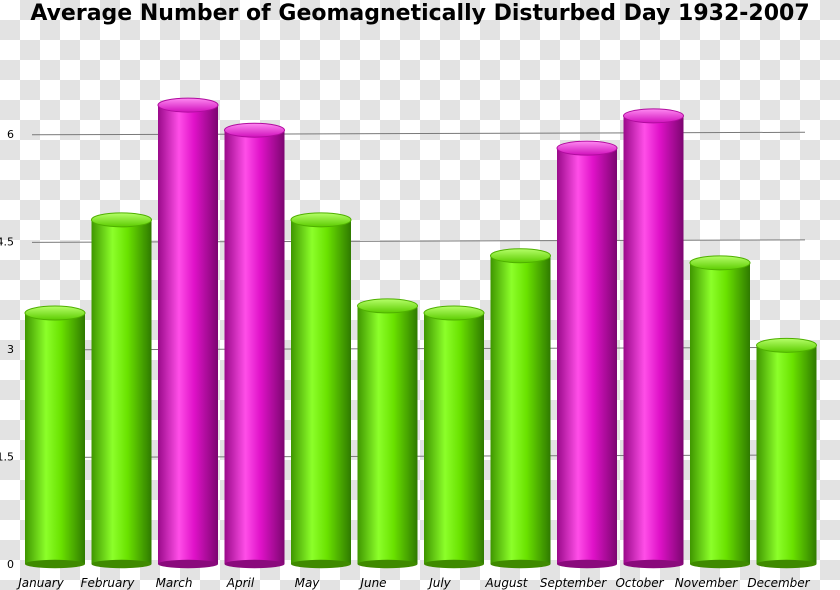  I want to click on bar-july, so click(454, 437).